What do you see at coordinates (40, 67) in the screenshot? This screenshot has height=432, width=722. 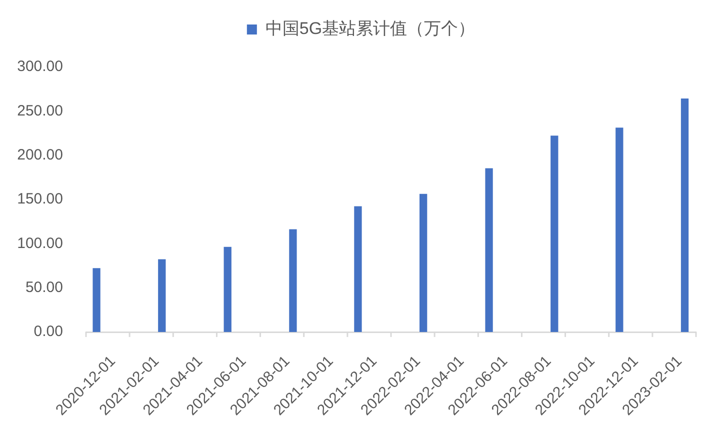 I see `y-tick-label: 300.00` at bounding box center [40, 67].